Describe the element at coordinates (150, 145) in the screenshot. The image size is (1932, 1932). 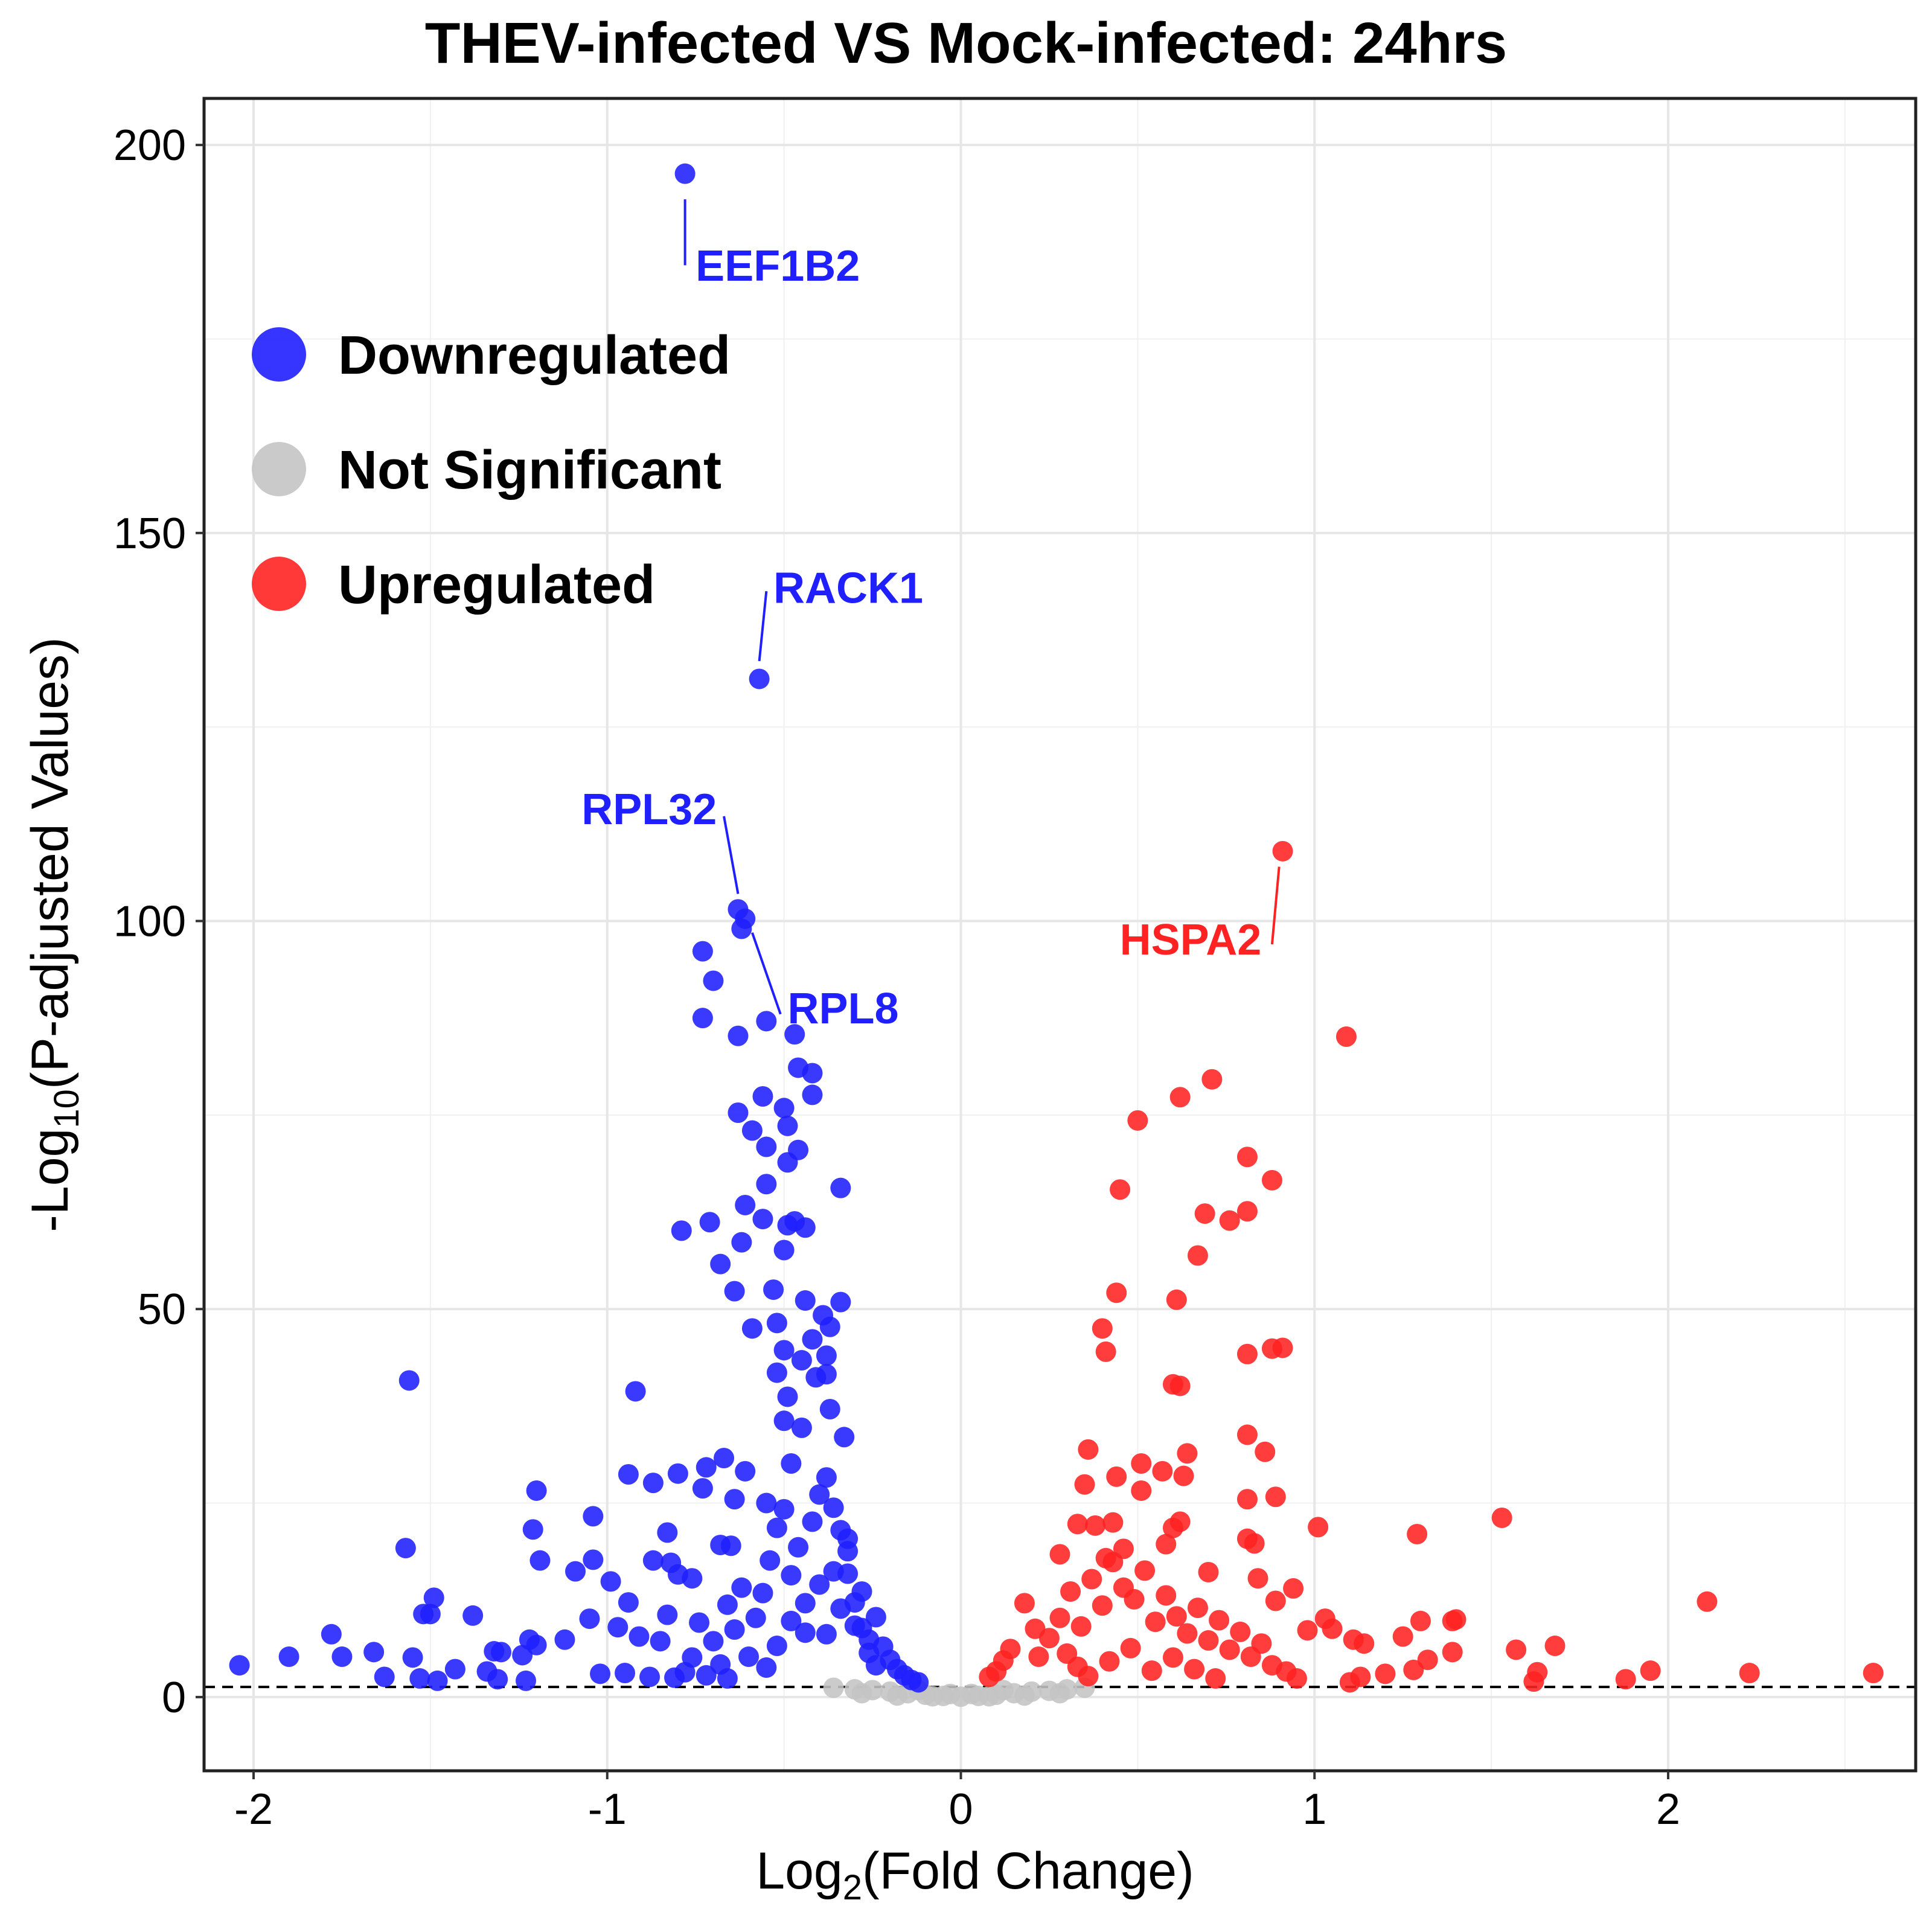
I see `y-tick-label: 200` at that location.